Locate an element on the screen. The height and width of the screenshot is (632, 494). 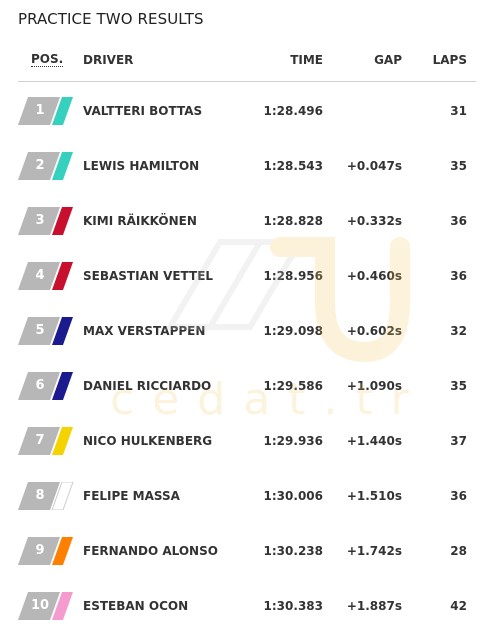
table-row: 1 VALTTERI BOTTAS 1:28.496 31 is located at coordinates (247, 110).